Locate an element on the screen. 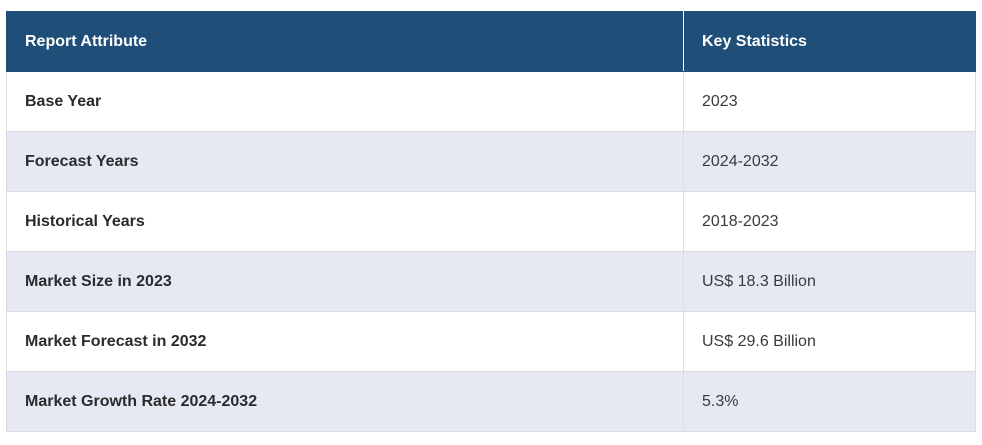 Image resolution: width=982 pixels, height=445 pixels. row-value: 2023 is located at coordinates (829, 101).